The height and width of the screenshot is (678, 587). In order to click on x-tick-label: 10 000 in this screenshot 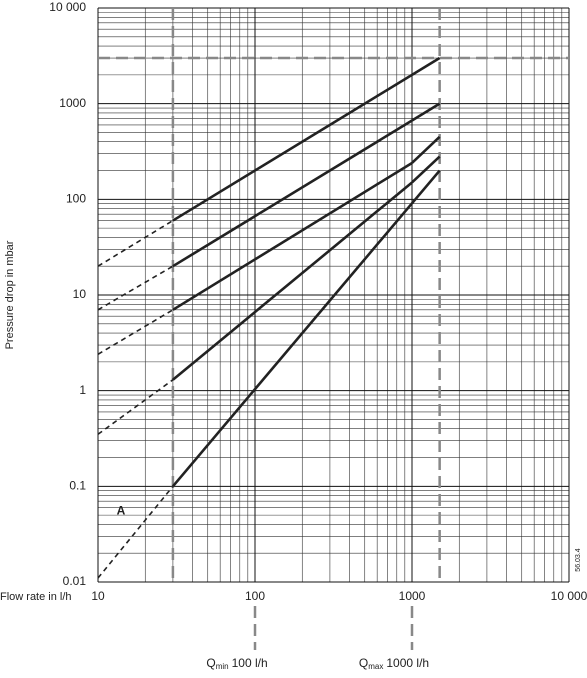, I will do `click(569, 596)`.